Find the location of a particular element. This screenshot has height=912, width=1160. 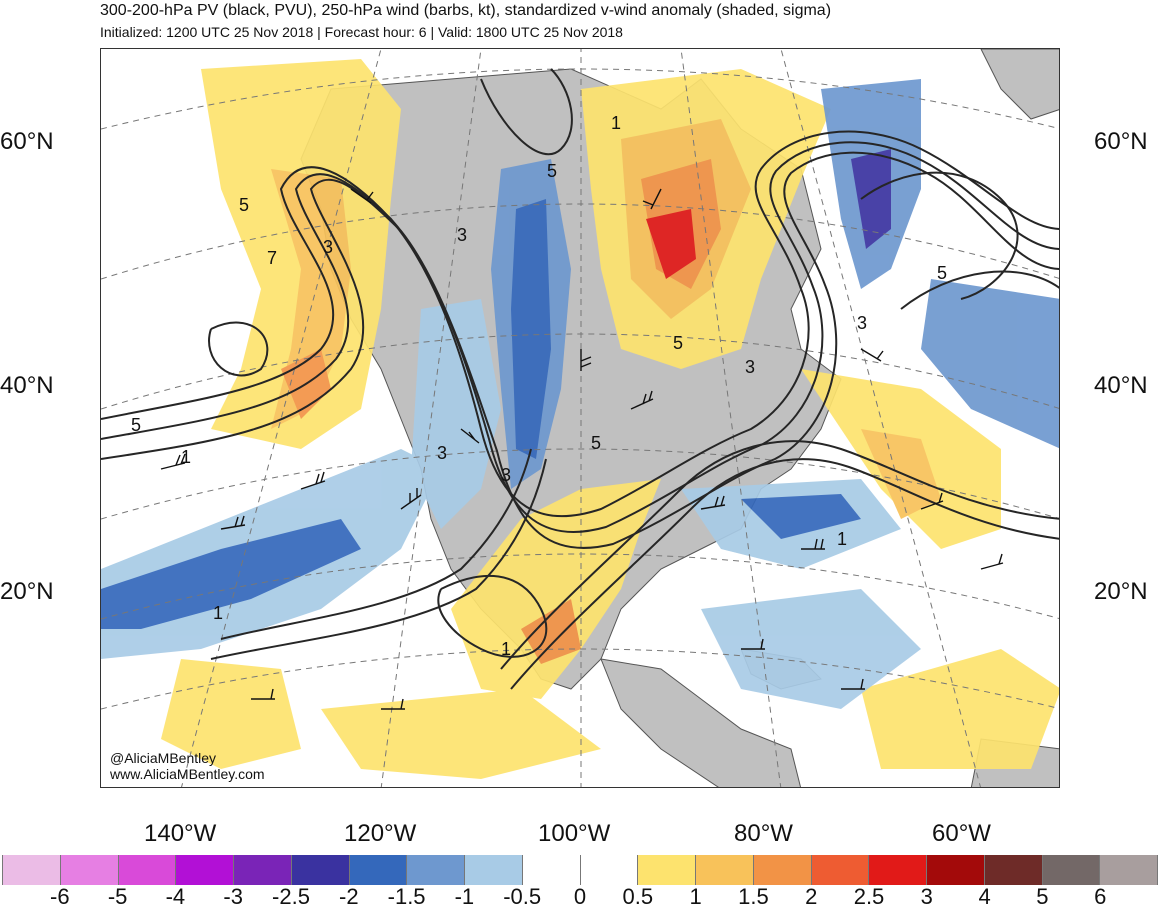

colorbar-label: 2 is located at coordinates (811, 896).